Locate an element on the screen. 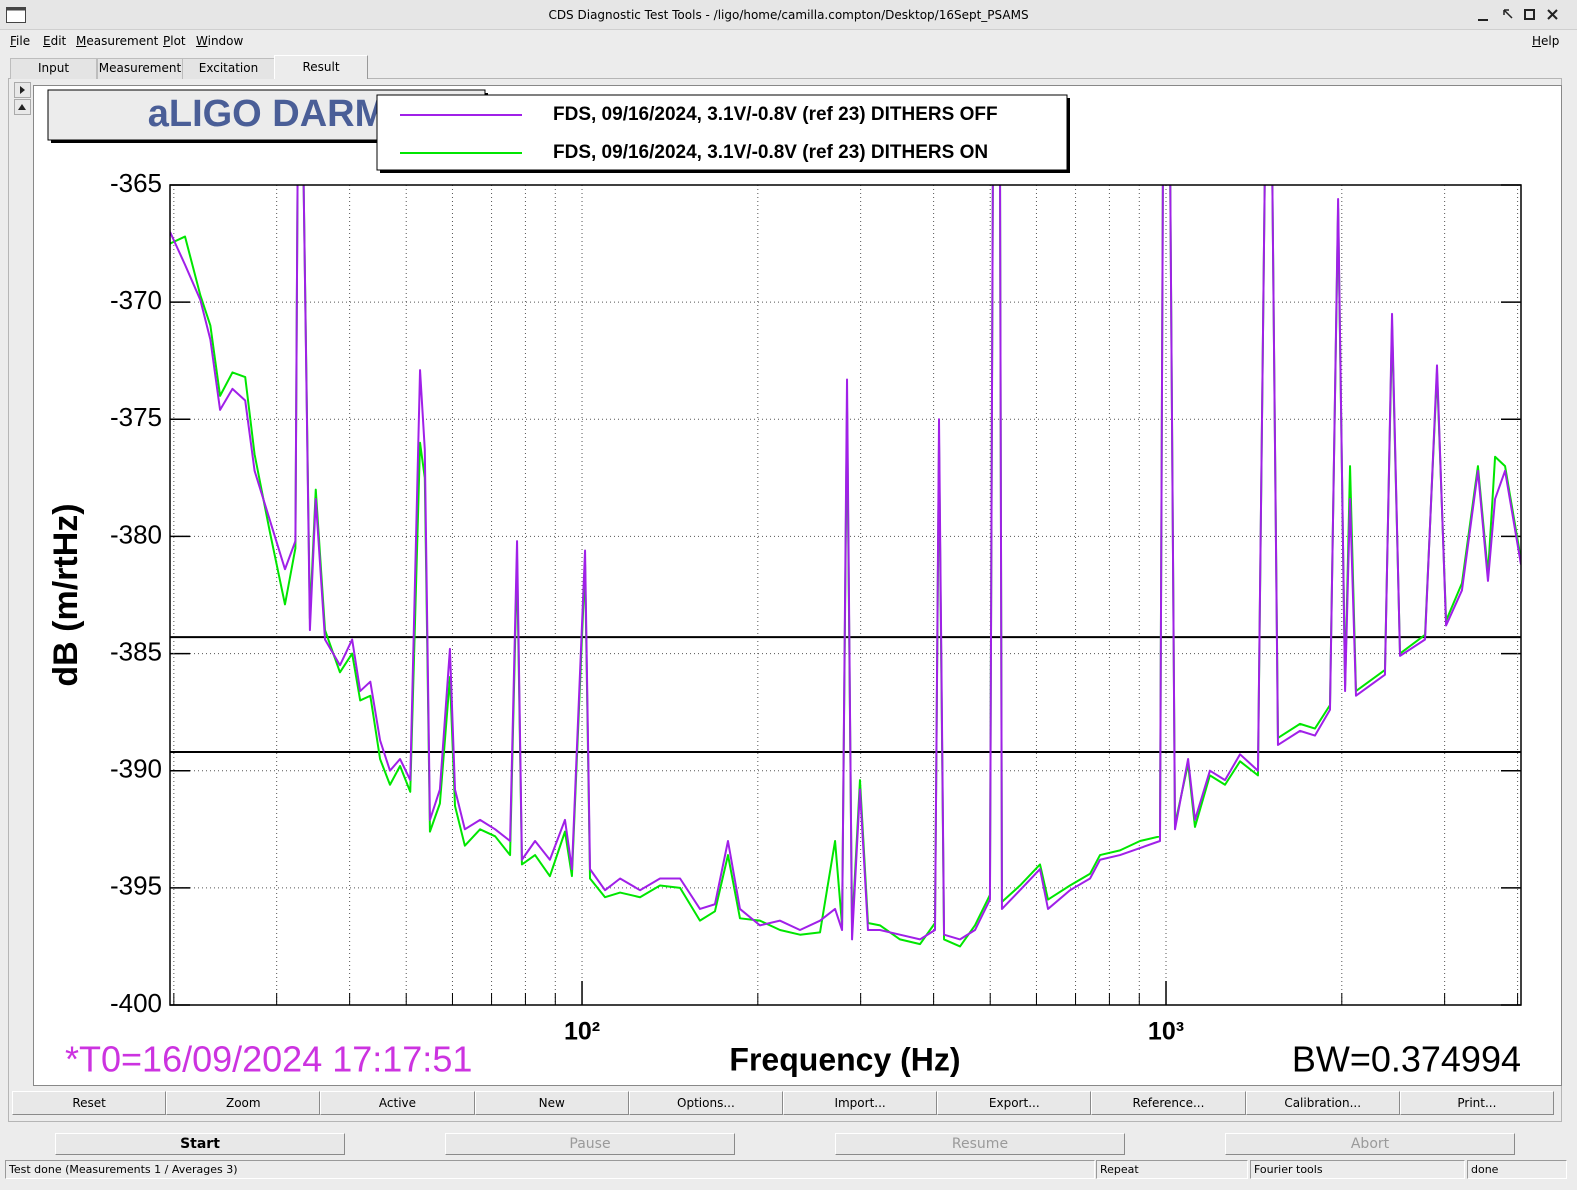 The width and height of the screenshot is (1577, 1190). annotation: *T0=16/09/2024 17:17:51 is located at coordinates (268, 1059).